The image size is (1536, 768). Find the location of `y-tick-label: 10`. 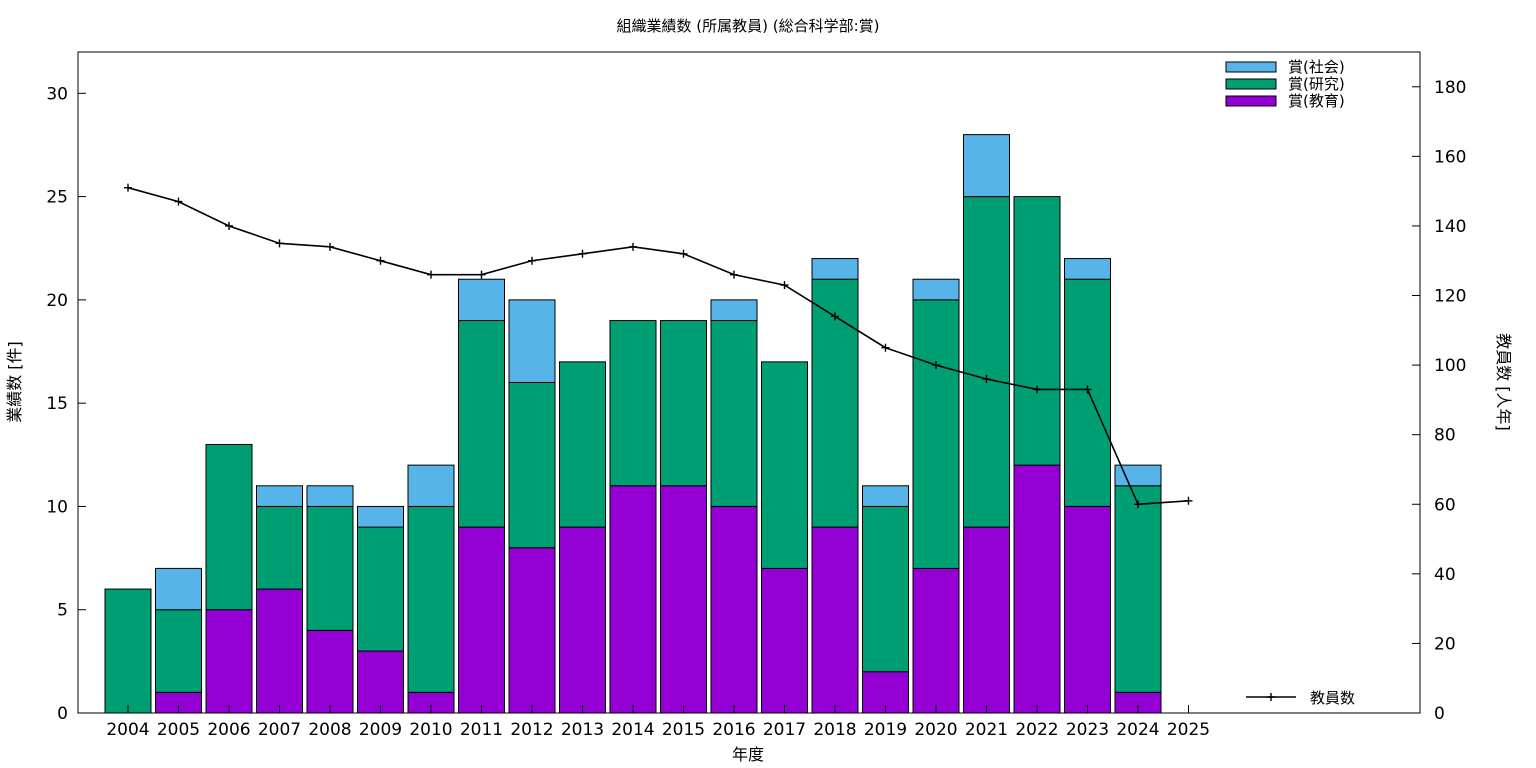

y-tick-label: 10 is located at coordinates (57, 507).